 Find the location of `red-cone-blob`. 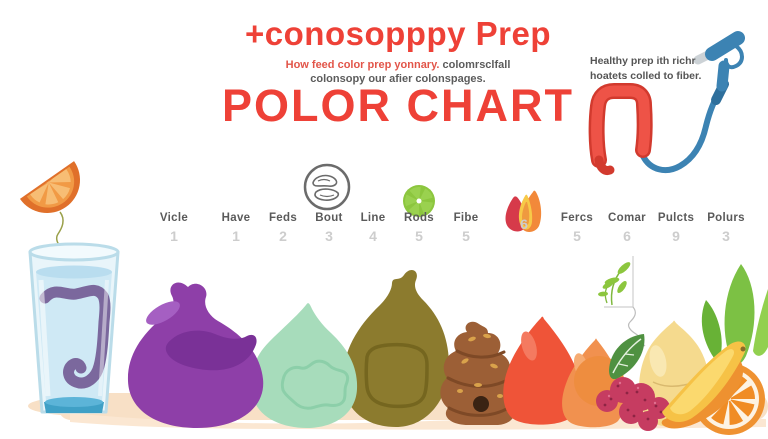

red-cone-blob is located at coordinates (541, 370).